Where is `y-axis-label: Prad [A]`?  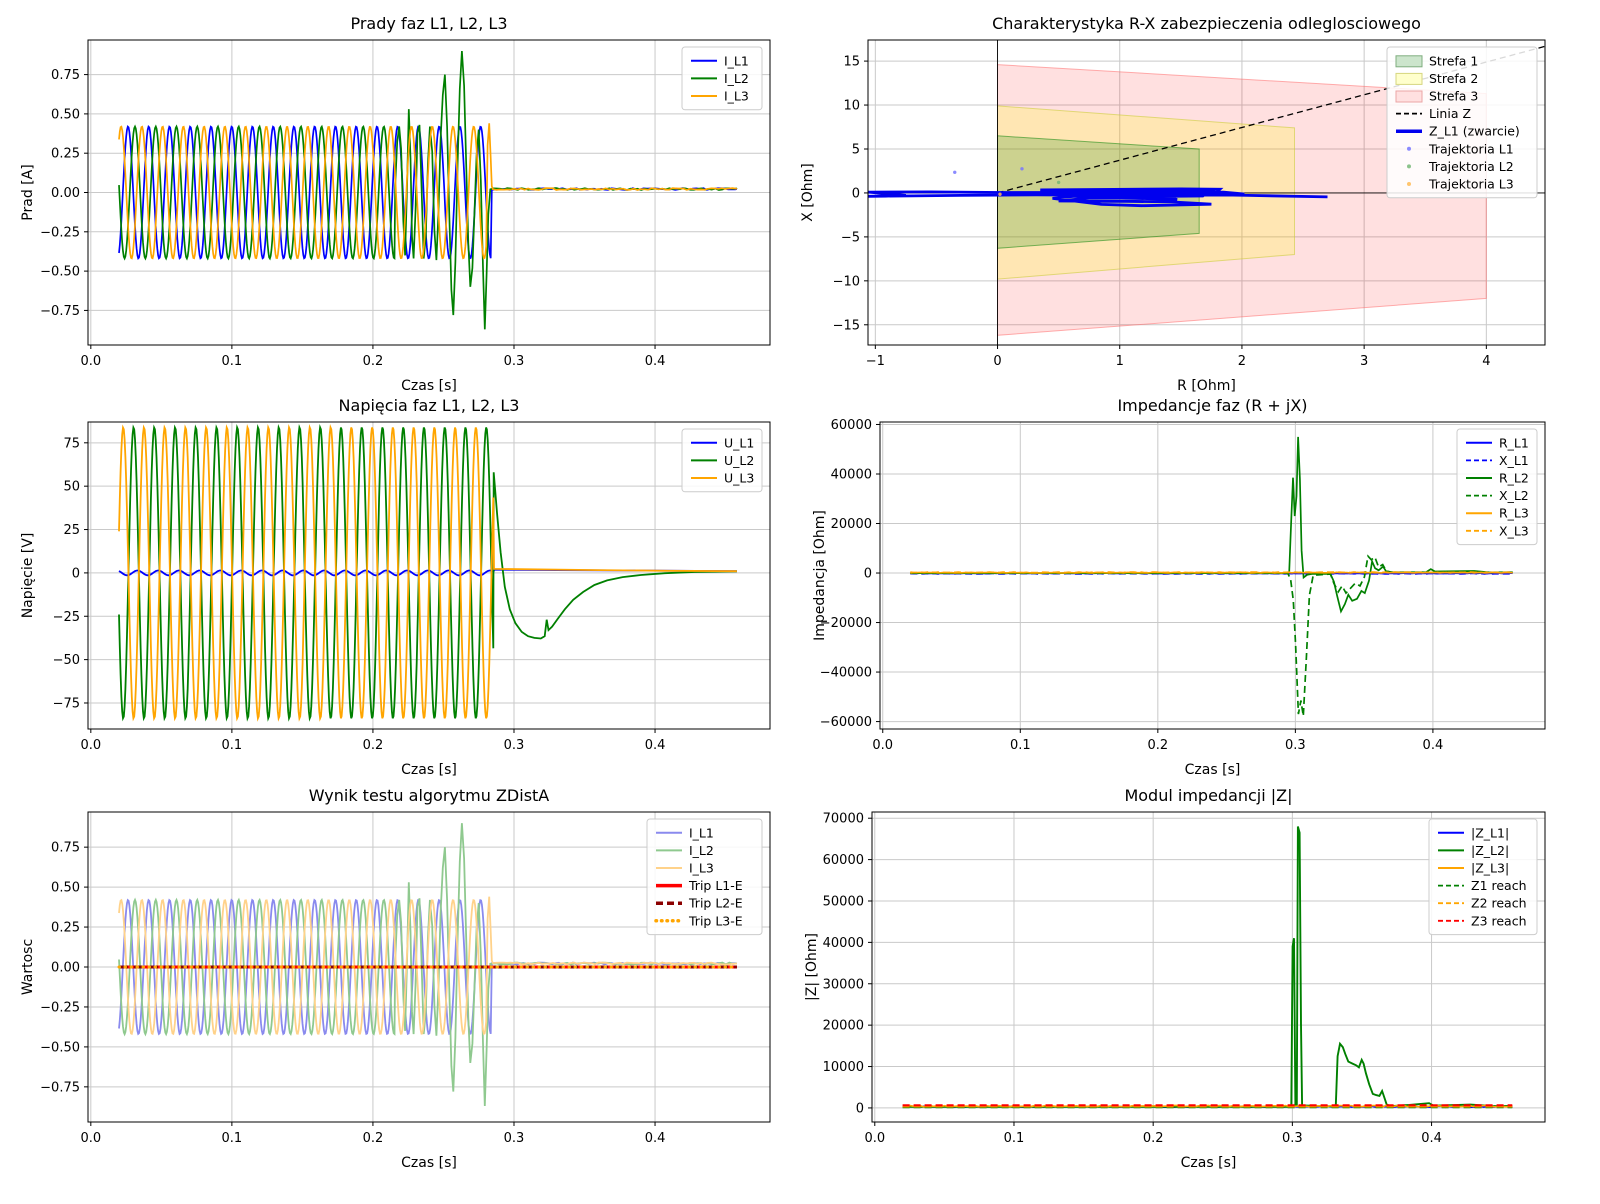 y-axis-label: Prad [A] is located at coordinates (28, 192).